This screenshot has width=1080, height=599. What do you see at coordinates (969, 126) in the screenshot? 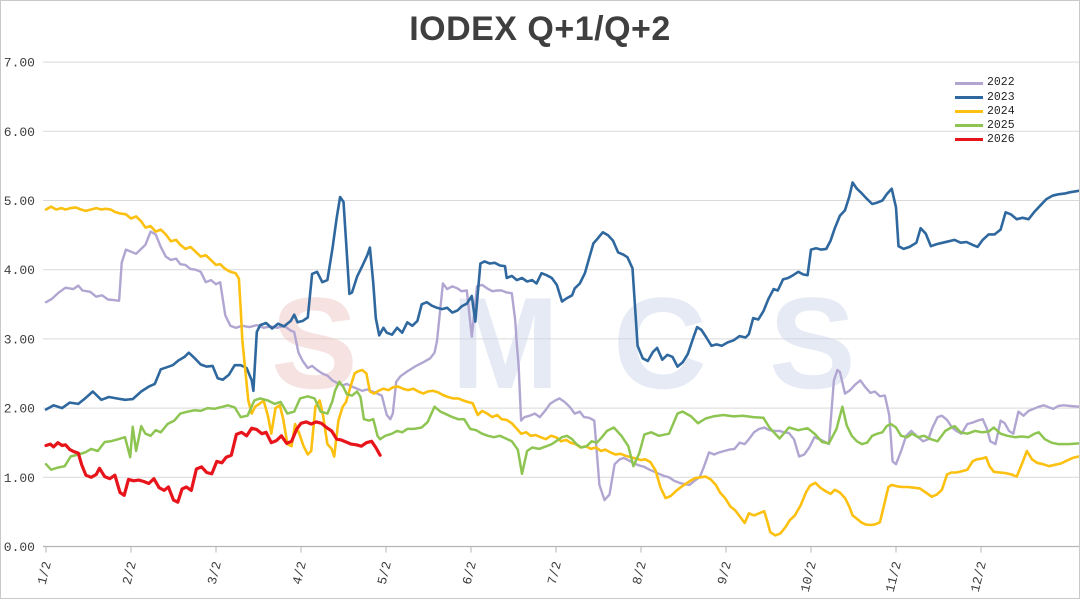
I see `legend-swatch-2025` at bounding box center [969, 126].